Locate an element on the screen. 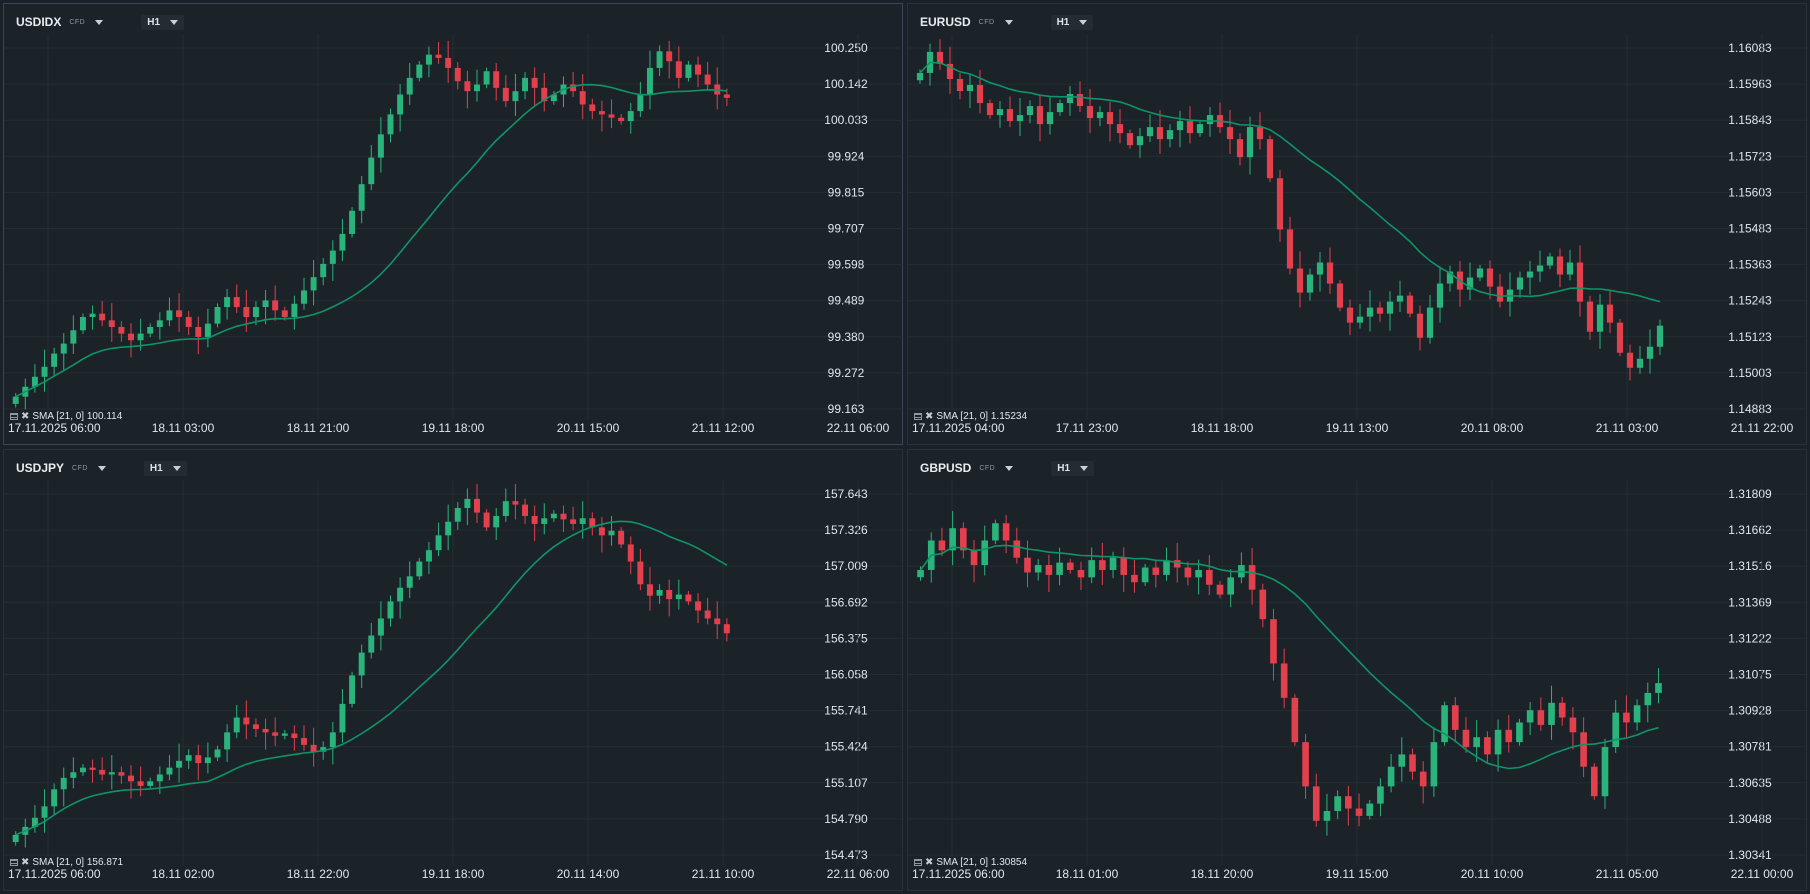  chart-header: EURUSD CFD H1 is located at coordinates (1007, 22).